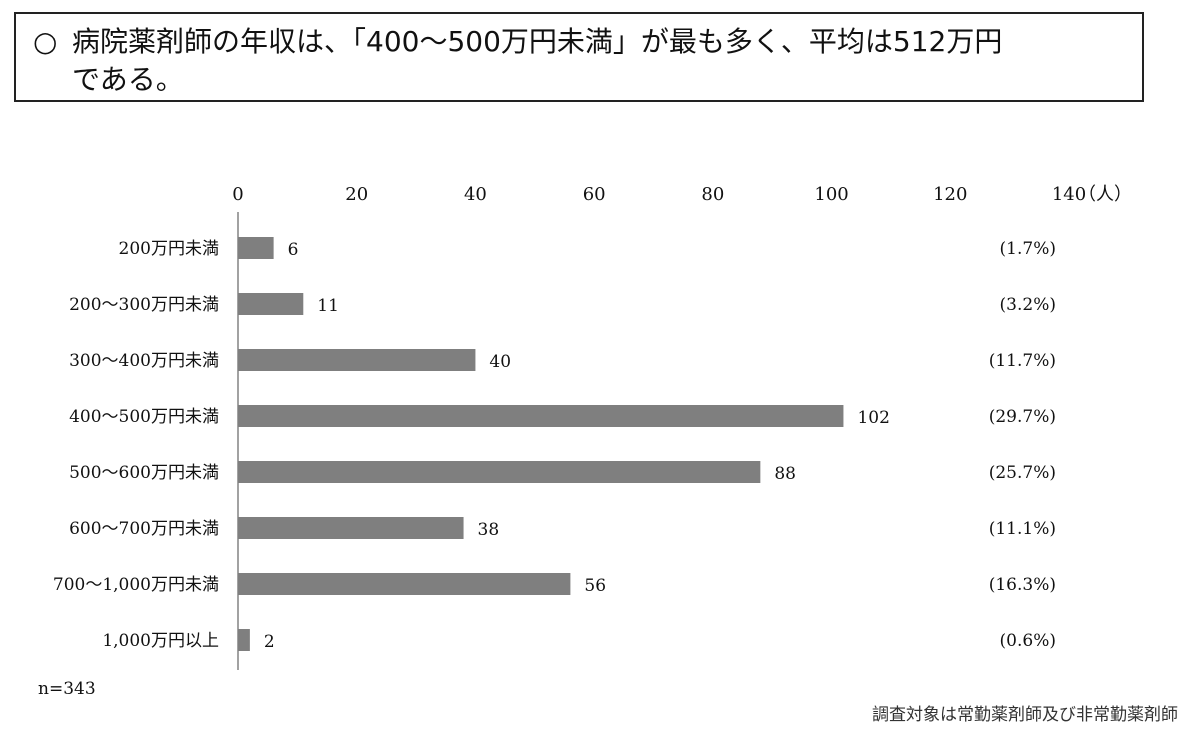 The height and width of the screenshot is (732, 1200). What do you see at coordinates (1028, 641) in the screenshot?
I see `percent-label: (0.6%)` at bounding box center [1028, 641].